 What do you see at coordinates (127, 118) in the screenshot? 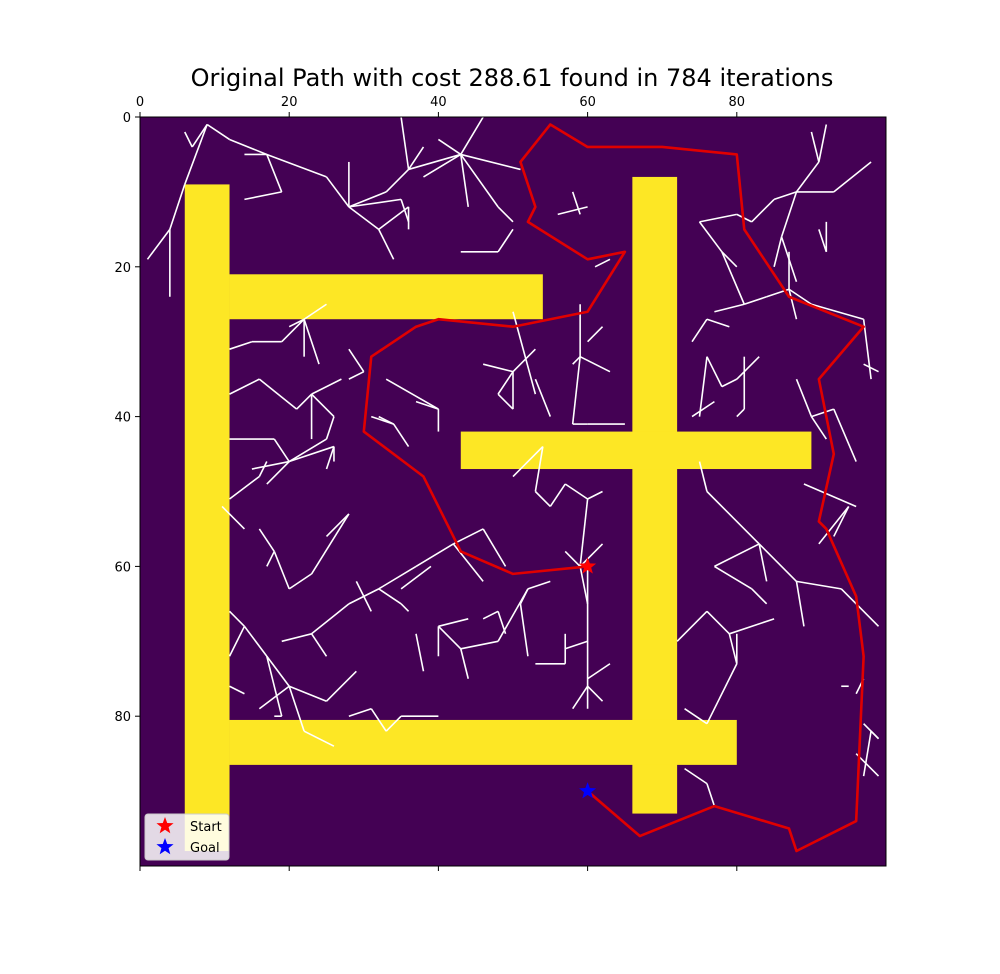
I see `y-tick-label: 0` at bounding box center [127, 118].